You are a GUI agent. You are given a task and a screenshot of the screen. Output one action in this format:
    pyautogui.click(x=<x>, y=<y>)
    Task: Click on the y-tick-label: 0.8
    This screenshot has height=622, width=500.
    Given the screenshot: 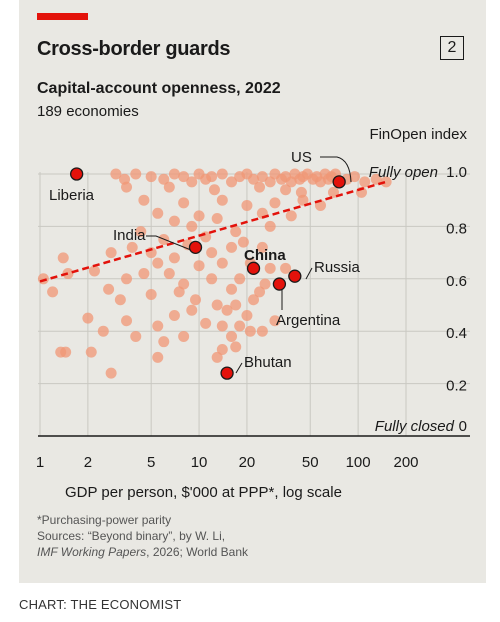 What is the action you would take?
    pyautogui.click(x=456, y=228)
    